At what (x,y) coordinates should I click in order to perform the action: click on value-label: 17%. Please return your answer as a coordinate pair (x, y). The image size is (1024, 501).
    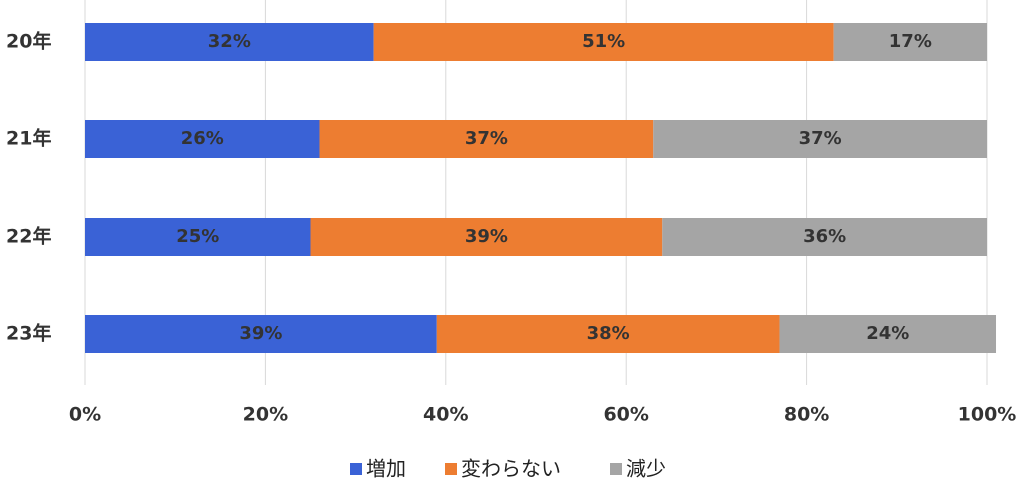
    Looking at the image, I should click on (910, 41).